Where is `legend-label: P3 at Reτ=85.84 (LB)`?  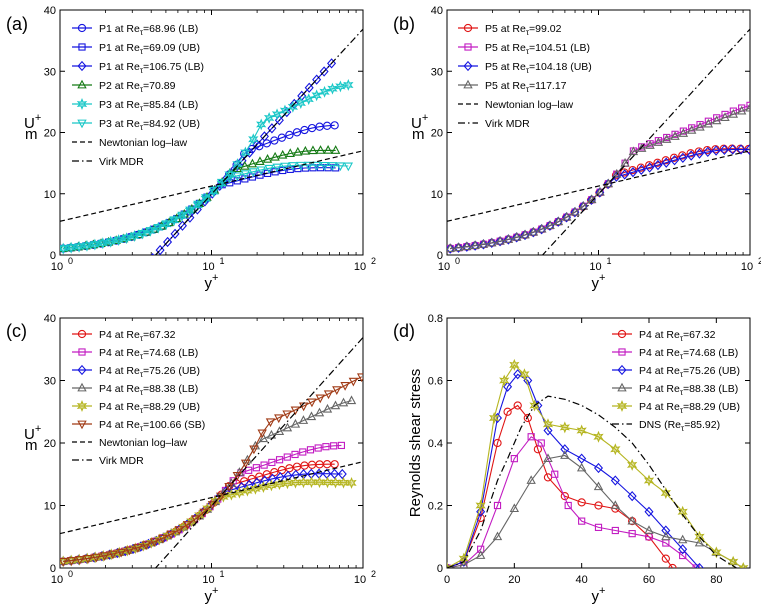
legend-label: P3 at Reτ=85.84 (LB) is located at coordinates (148, 106).